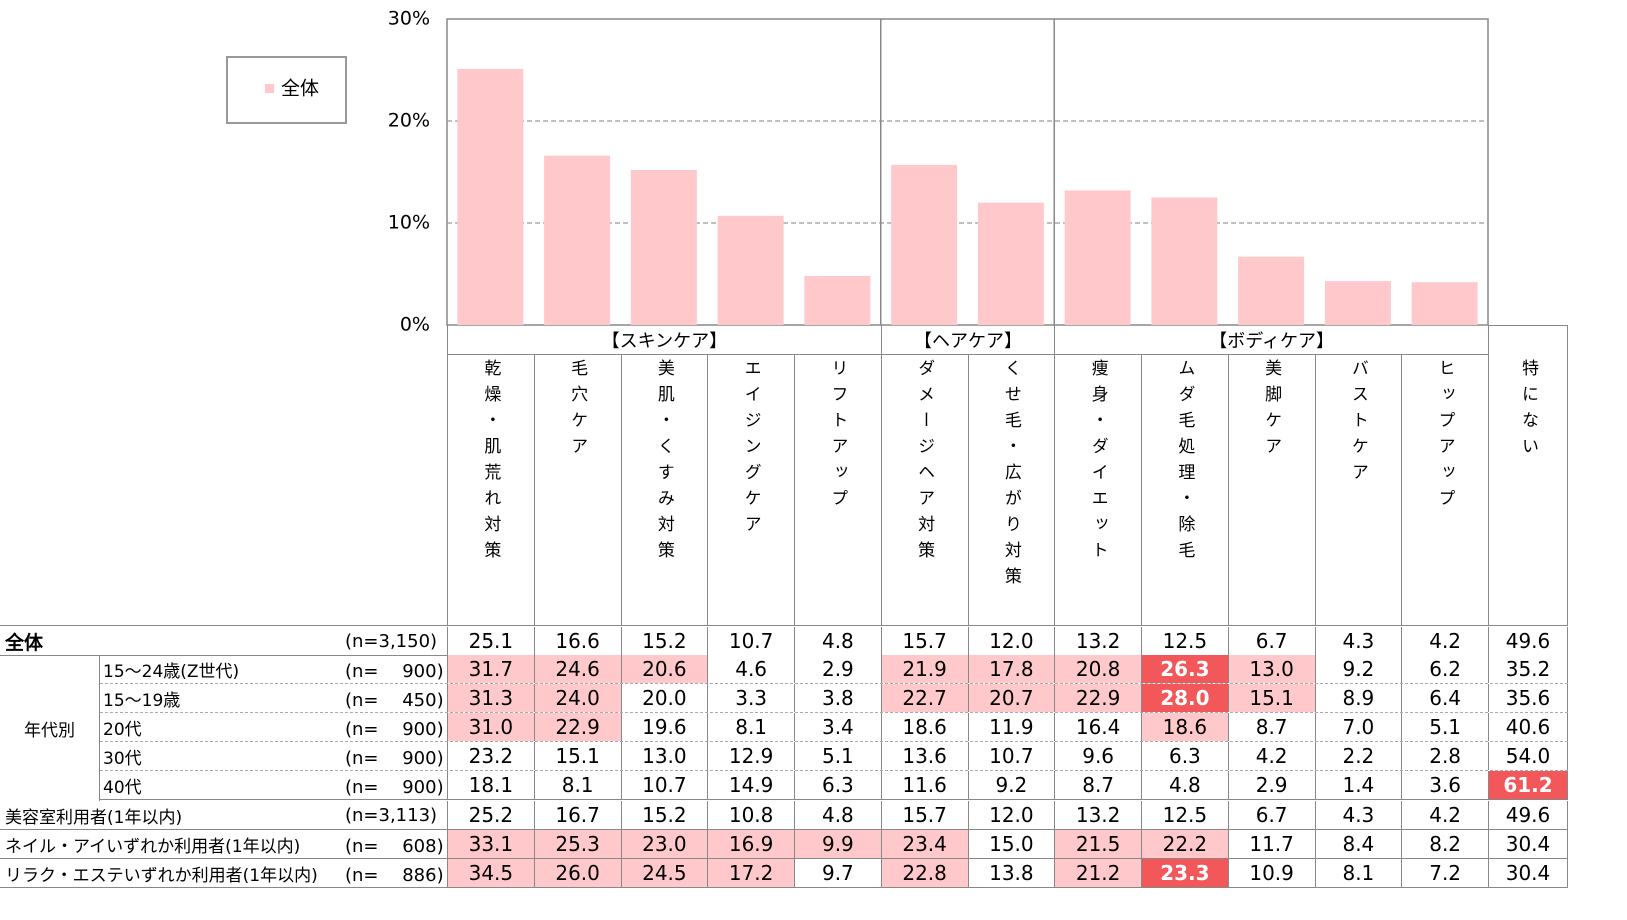 The image size is (1627, 920). What do you see at coordinates (391, 815) in the screenshot?
I see `row-n: (n=3,113)` at bounding box center [391, 815].